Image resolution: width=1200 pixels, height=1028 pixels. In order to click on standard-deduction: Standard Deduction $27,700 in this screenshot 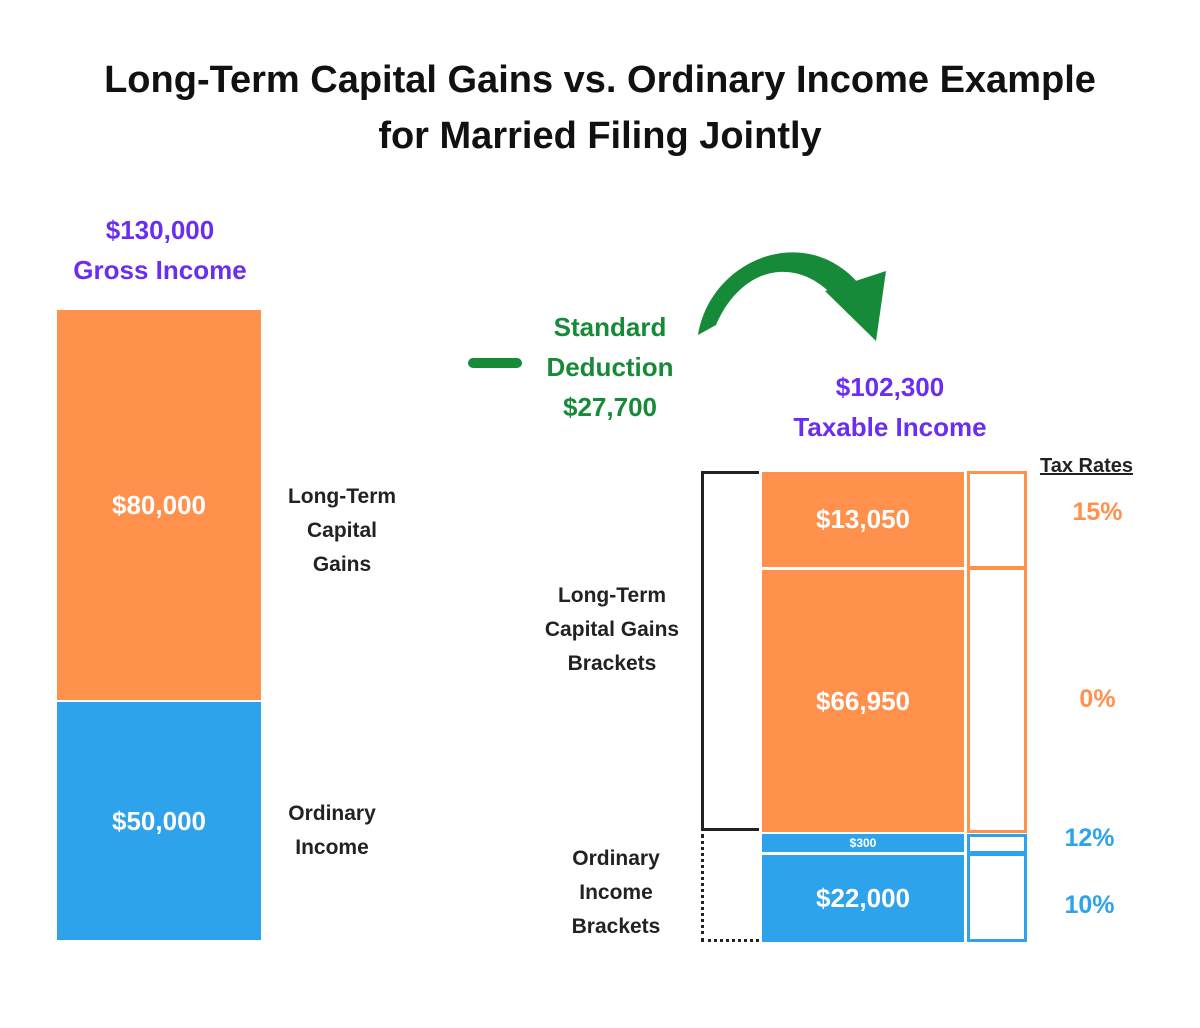, I will do `click(610, 367)`.